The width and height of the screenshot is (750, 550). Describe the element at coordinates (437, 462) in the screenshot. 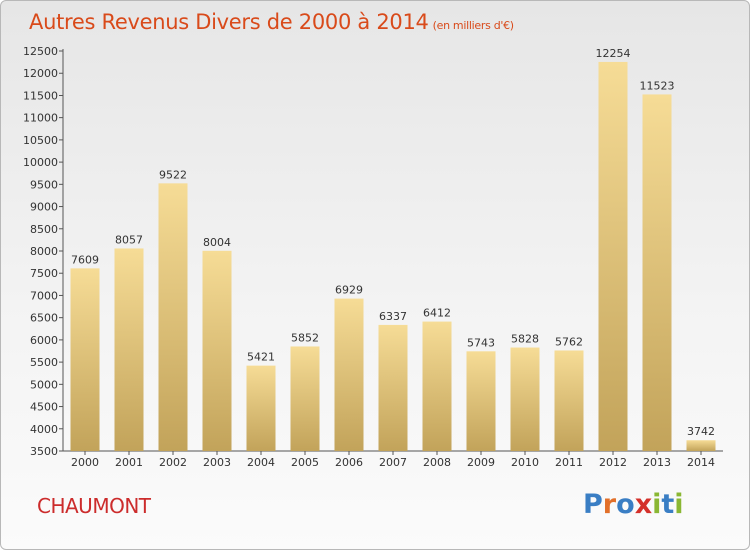

I see `x-tick-label: 2008` at that location.